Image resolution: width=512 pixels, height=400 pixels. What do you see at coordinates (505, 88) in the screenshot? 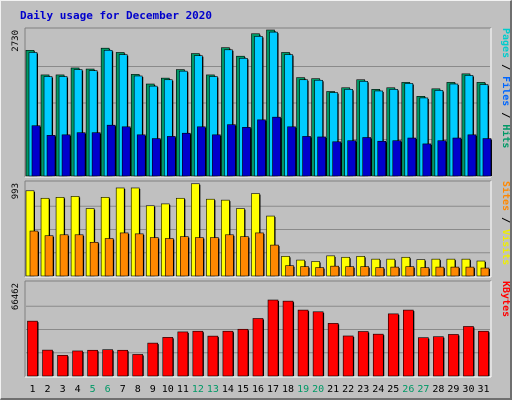
I see `series-legend: Pages / Files / Hits` at bounding box center [505, 88].